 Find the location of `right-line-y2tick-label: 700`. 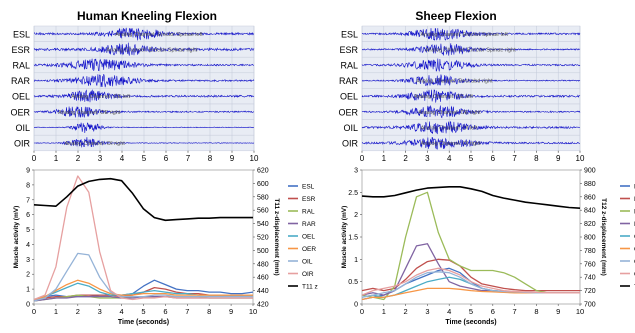

right-line-y2tick-label: 700 is located at coordinates (590, 305).